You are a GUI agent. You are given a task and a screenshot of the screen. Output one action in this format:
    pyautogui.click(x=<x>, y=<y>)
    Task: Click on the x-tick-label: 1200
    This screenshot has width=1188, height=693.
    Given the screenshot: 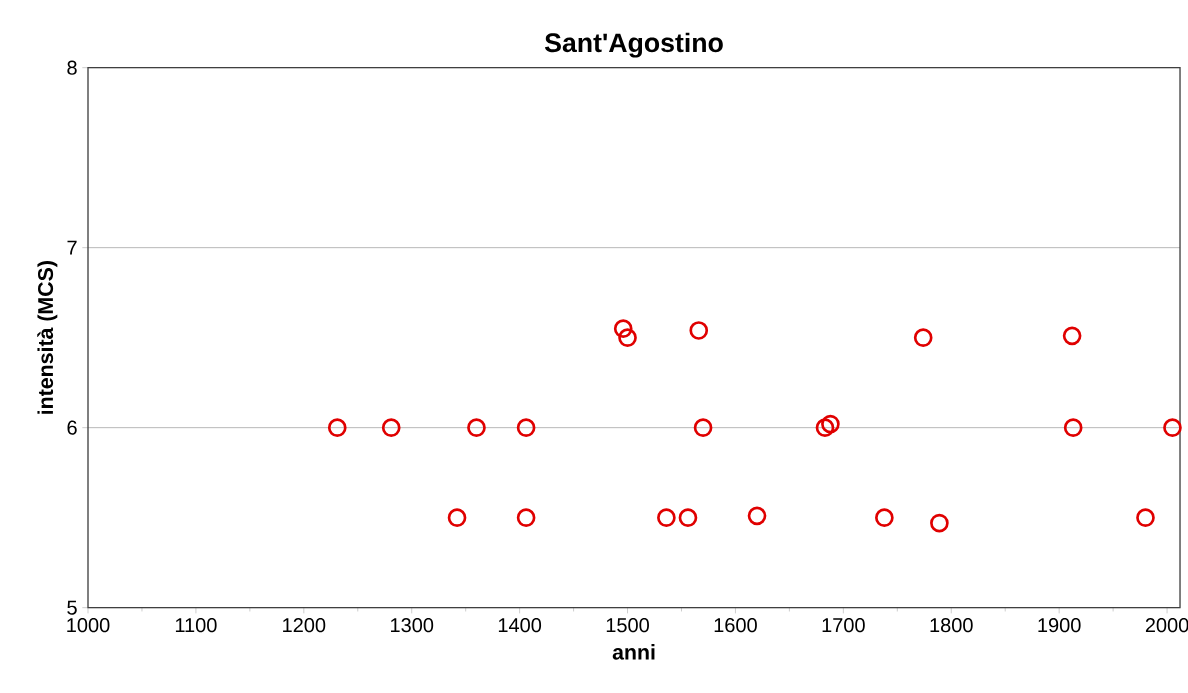 What is the action you would take?
    pyautogui.click(x=304, y=625)
    